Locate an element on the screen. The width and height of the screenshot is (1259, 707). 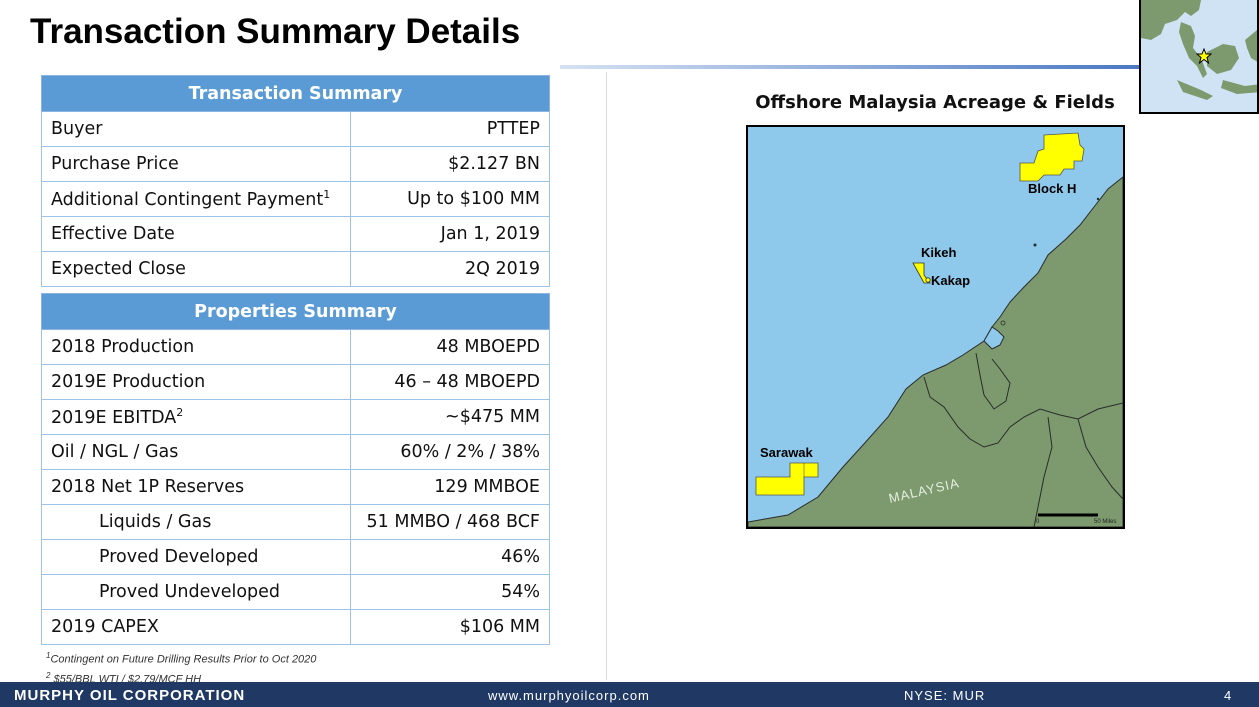
row-value: ~$475 MM is located at coordinates (450, 417).